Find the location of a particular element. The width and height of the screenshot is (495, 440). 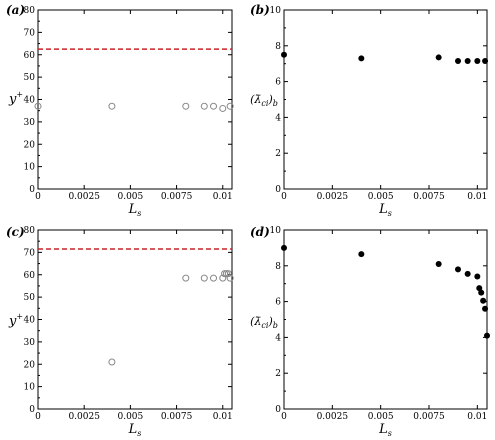

panel-label: (c) is located at coordinates (15, 232).